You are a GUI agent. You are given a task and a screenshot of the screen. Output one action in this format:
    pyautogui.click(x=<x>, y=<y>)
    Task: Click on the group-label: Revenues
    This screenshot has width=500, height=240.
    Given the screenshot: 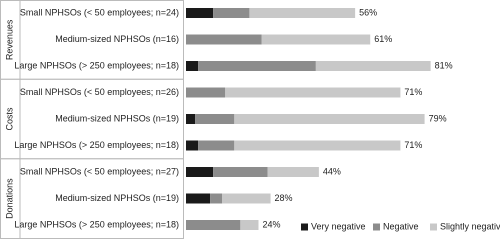 What is the action you would take?
    pyautogui.click(x=9, y=39)
    